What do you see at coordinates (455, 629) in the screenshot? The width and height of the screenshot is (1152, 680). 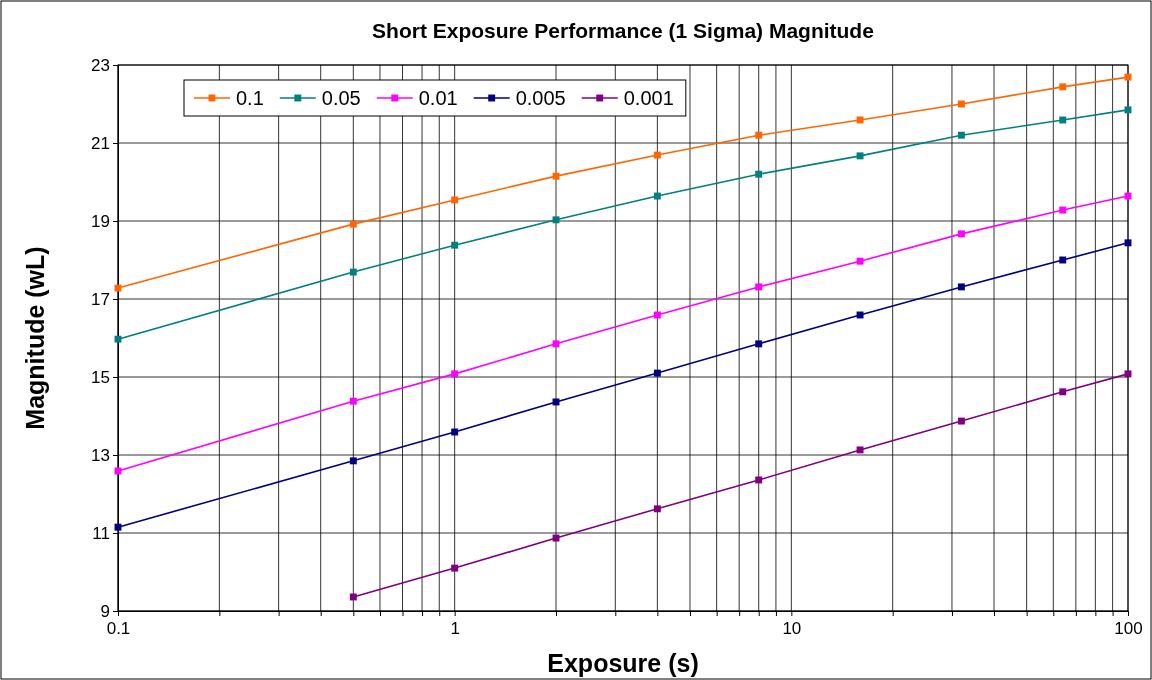 I see `x-tick-label: 1` at bounding box center [455, 629].